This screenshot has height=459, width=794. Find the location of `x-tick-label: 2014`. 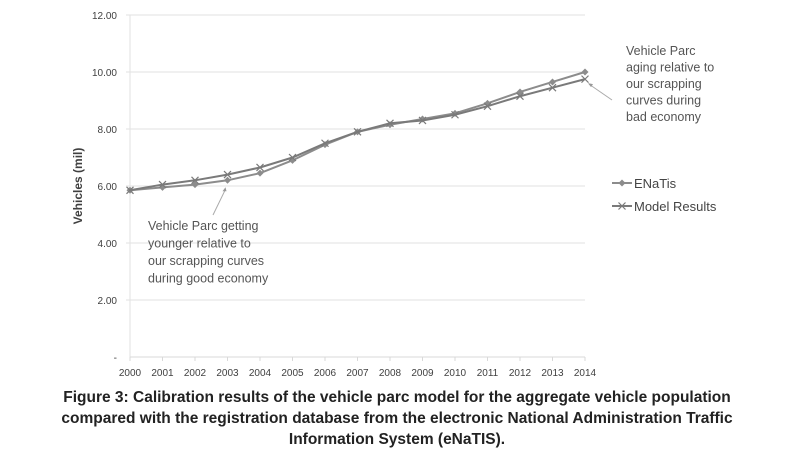

x-tick-label: 2014 is located at coordinates (585, 373).